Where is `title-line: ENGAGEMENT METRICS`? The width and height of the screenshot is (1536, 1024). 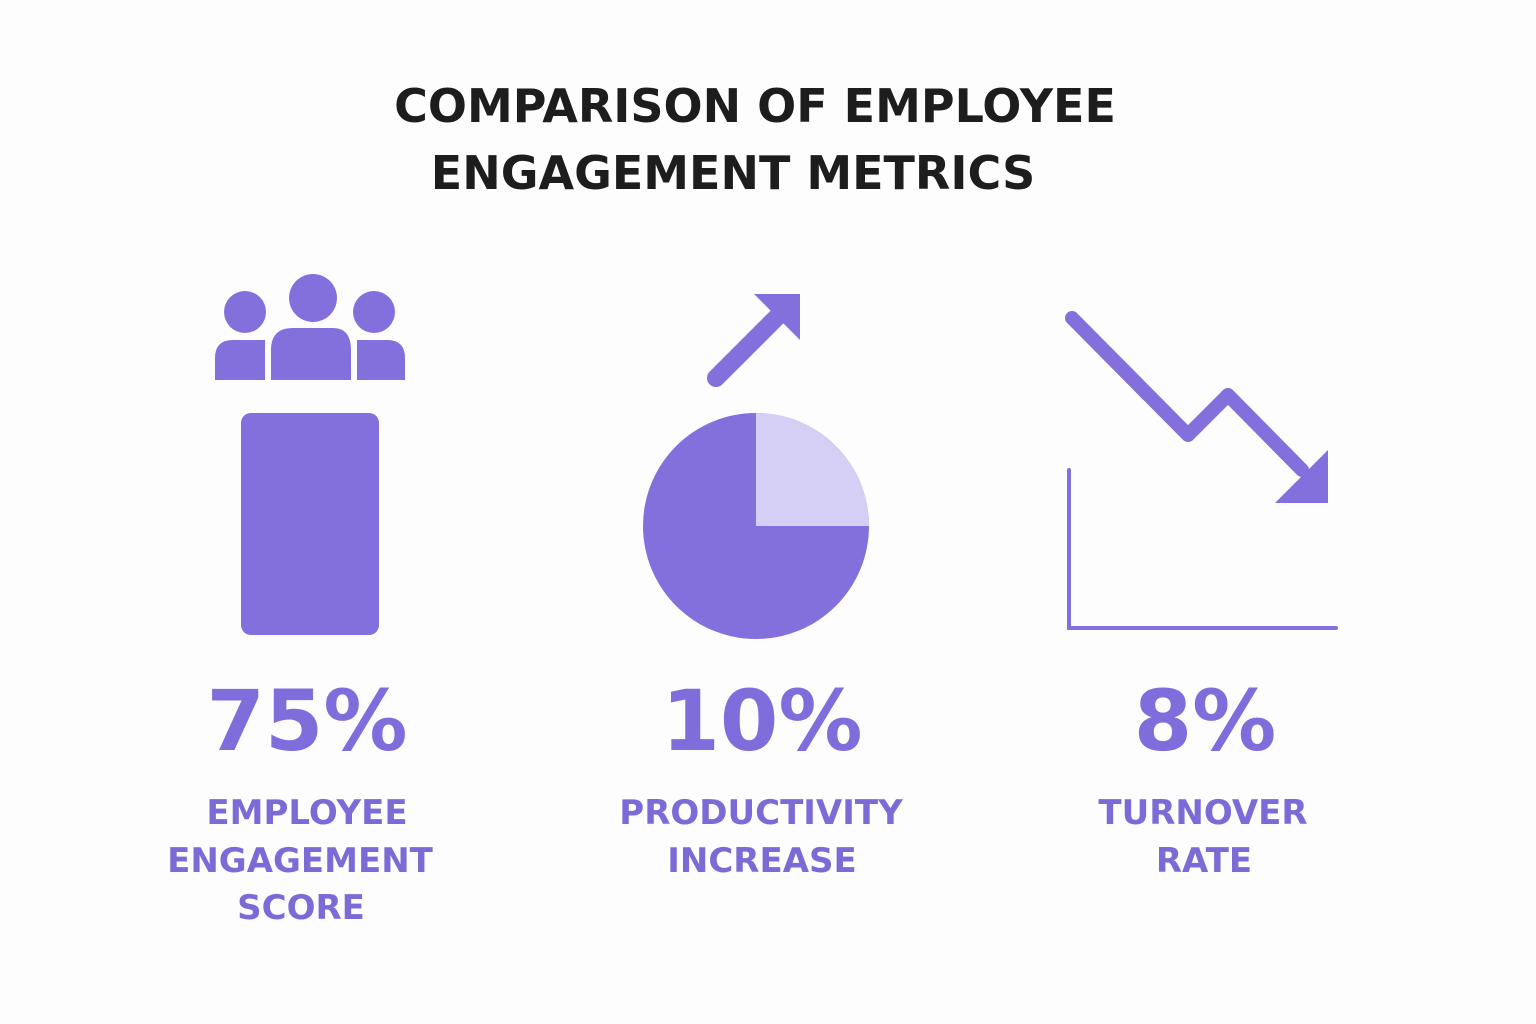 title-line: ENGAGEMENT METRICS is located at coordinates (733, 173).